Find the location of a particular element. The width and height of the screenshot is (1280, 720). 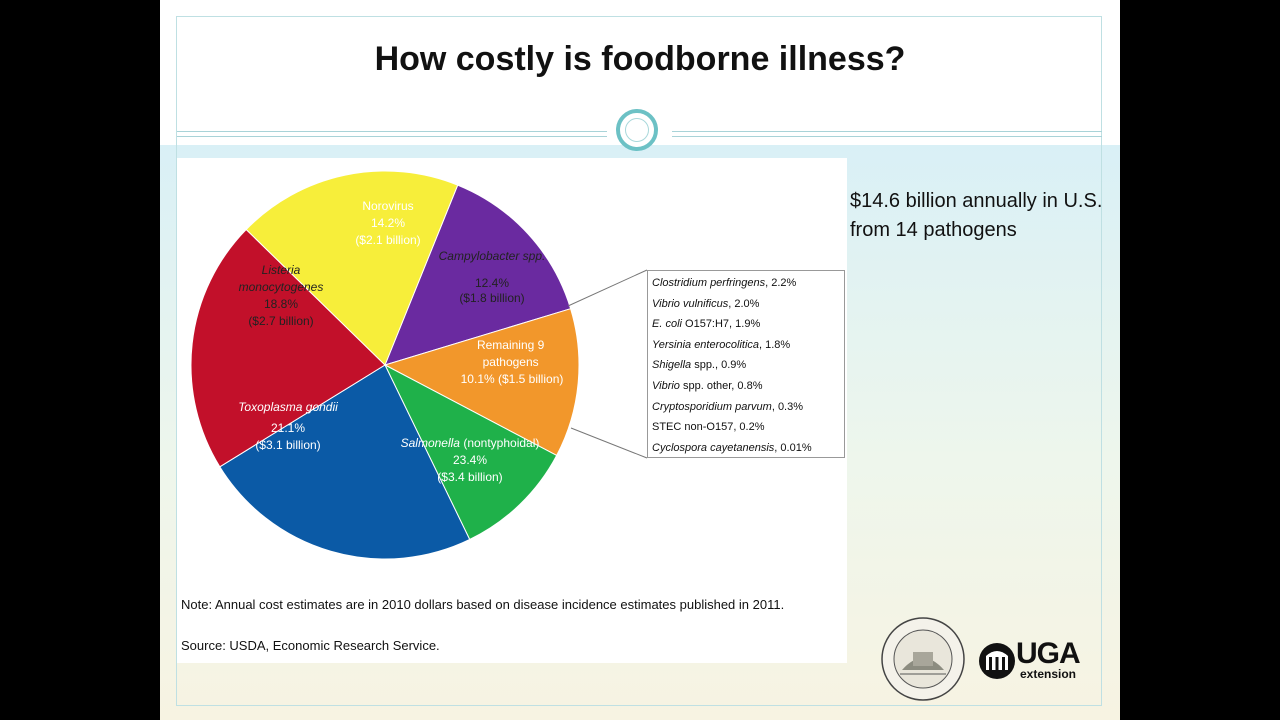

slice-name: Remaining 9 pathogens is located at coordinates (510, 353).